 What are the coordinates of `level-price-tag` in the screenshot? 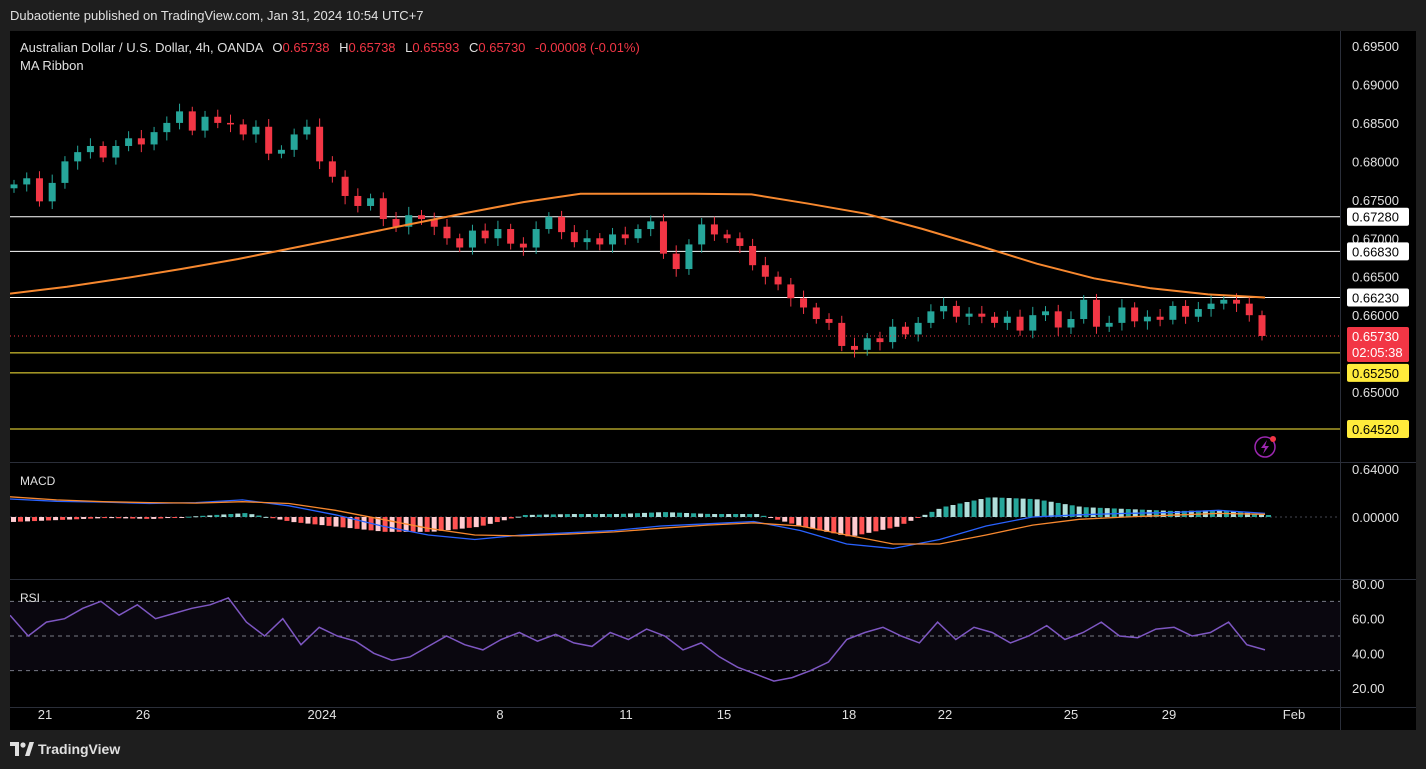 It's located at (1378, 297).